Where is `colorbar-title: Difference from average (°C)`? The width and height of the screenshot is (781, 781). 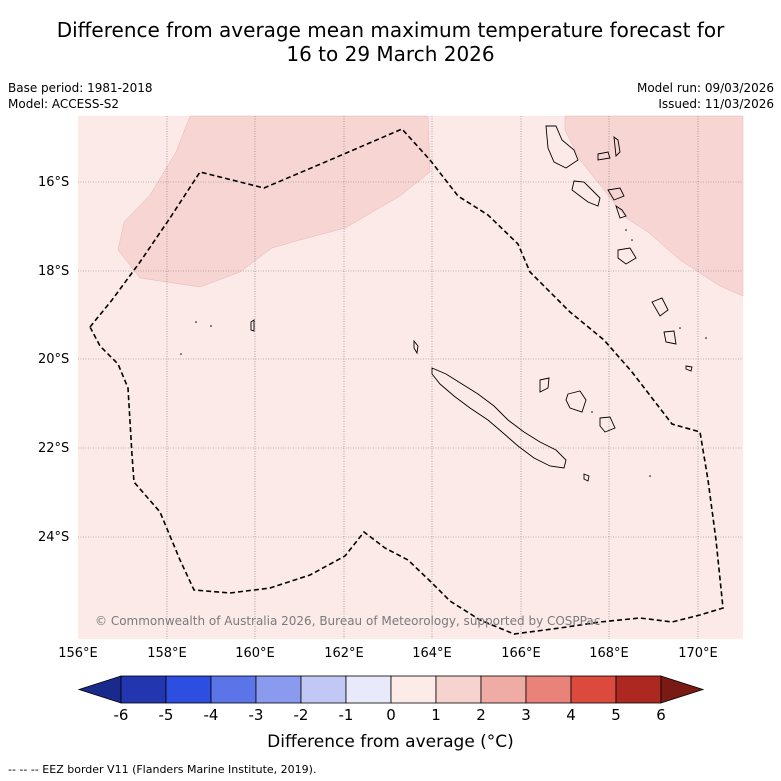 colorbar-title: Difference from average (°C) is located at coordinates (390, 742).